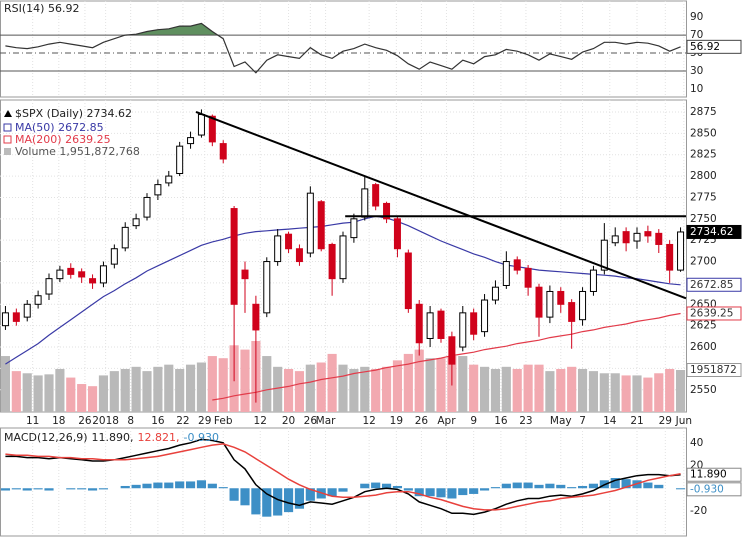 The image size is (742, 537). I want to click on y-tick-label: 2850, so click(703, 133).